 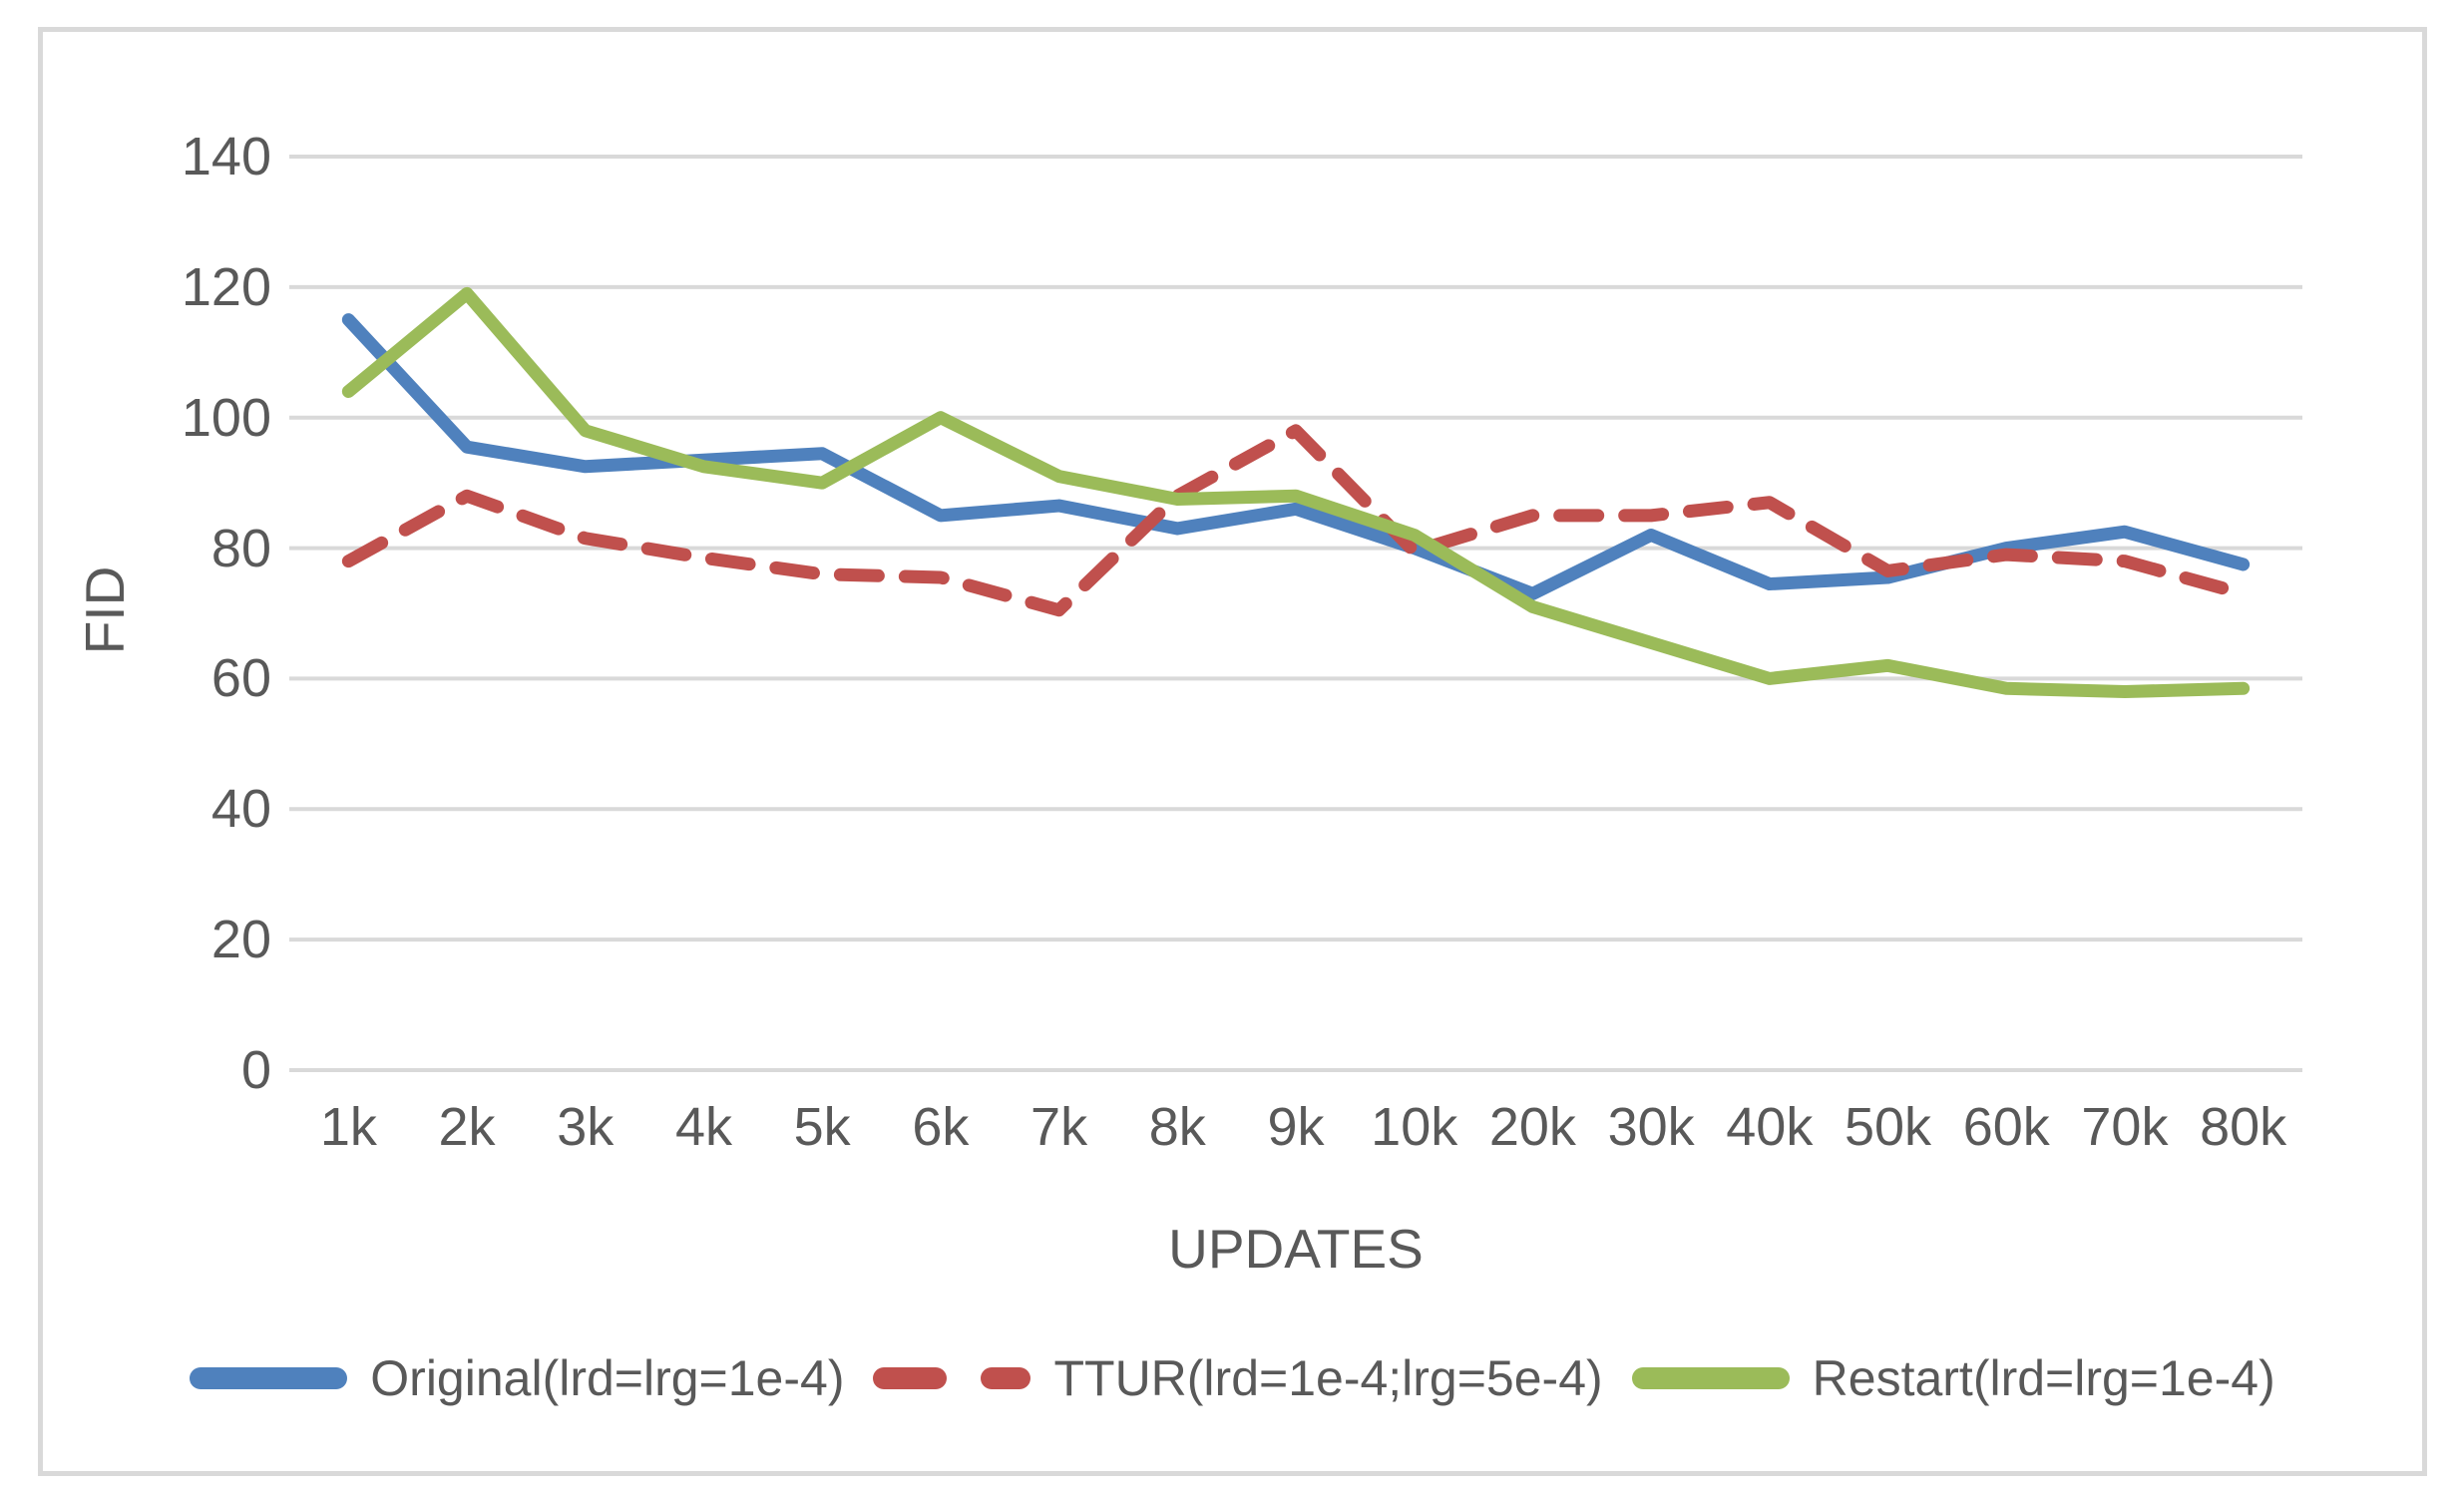 What do you see at coordinates (226, 417) in the screenshot?
I see `y-tick-label: 100` at bounding box center [226, 417].